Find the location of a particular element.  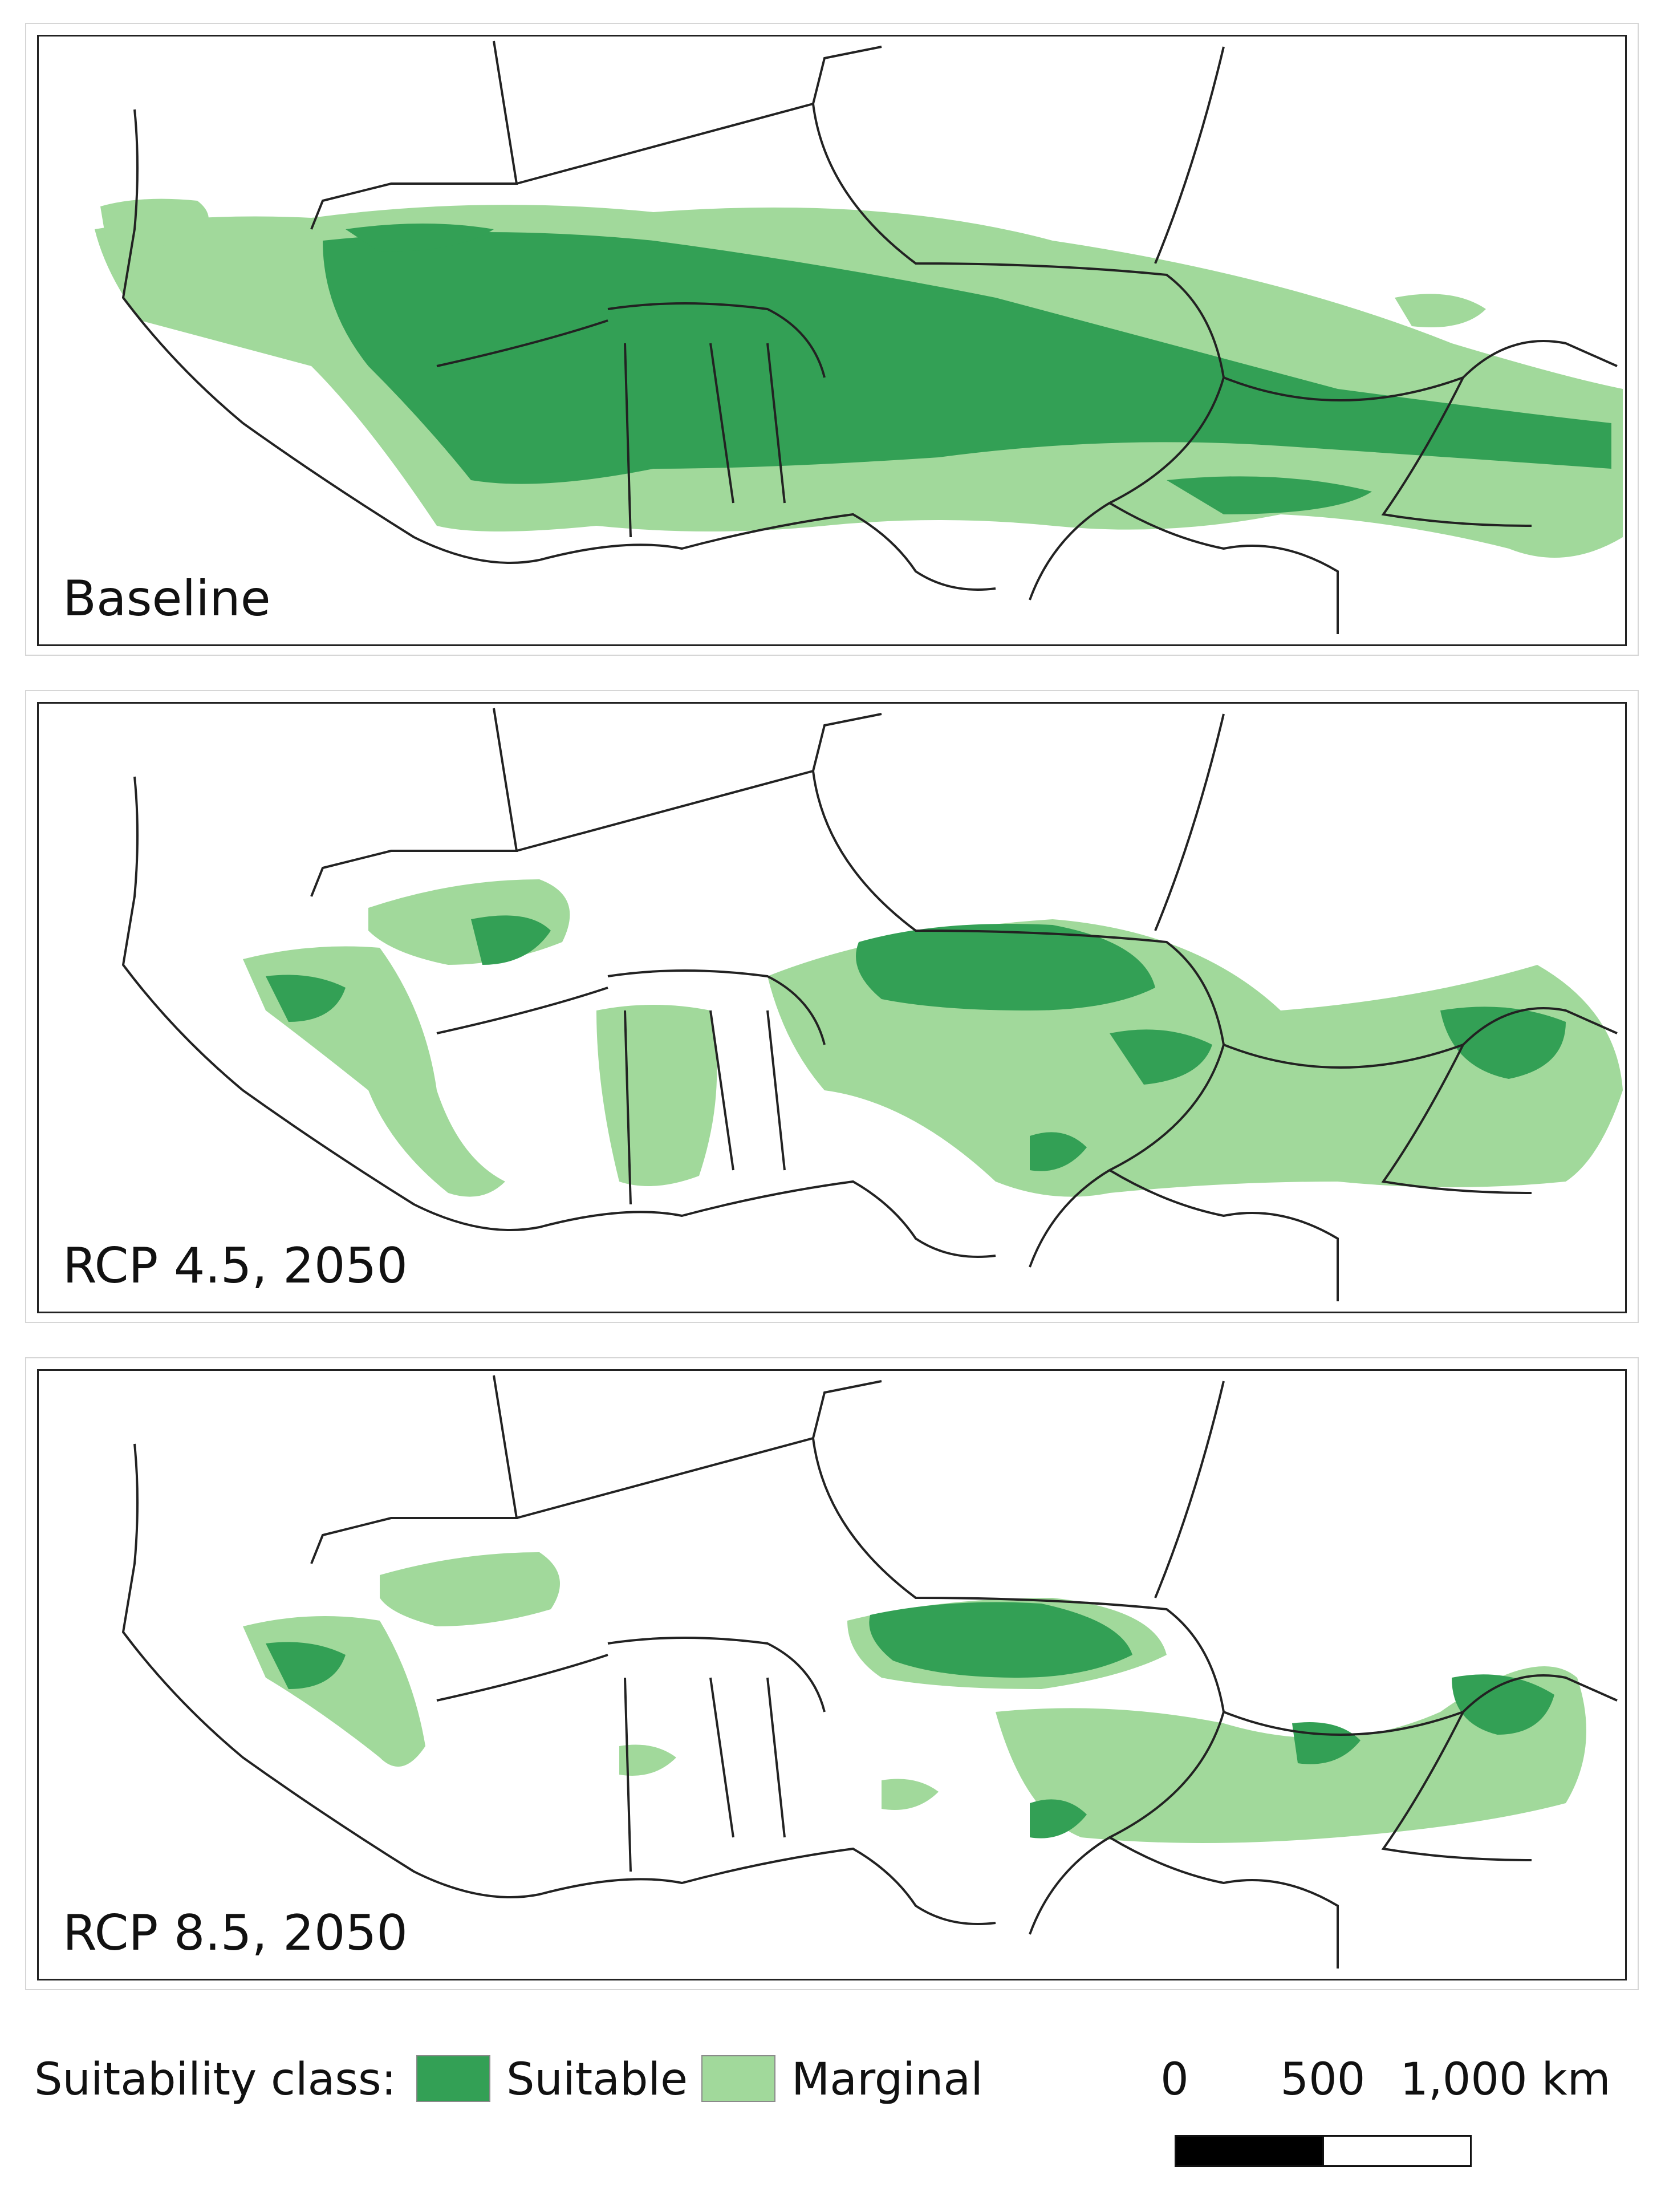

scale-bar: 0 500 1,000 km is located at coordinates (1395, 2115).